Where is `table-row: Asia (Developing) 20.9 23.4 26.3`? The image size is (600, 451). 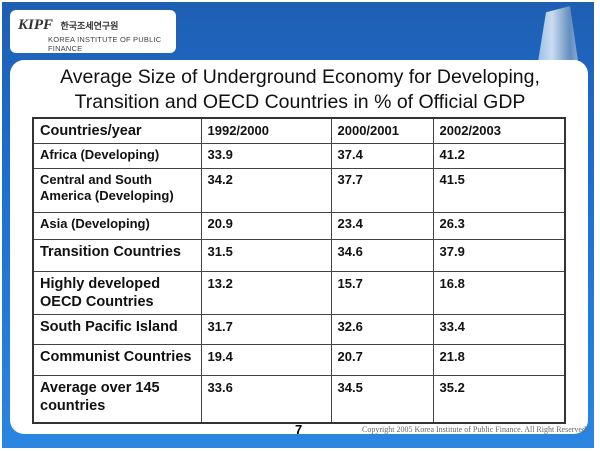 table-row: Asia (Developing) 20.9 23.4 26.3 is located at coordinates (299, 226).